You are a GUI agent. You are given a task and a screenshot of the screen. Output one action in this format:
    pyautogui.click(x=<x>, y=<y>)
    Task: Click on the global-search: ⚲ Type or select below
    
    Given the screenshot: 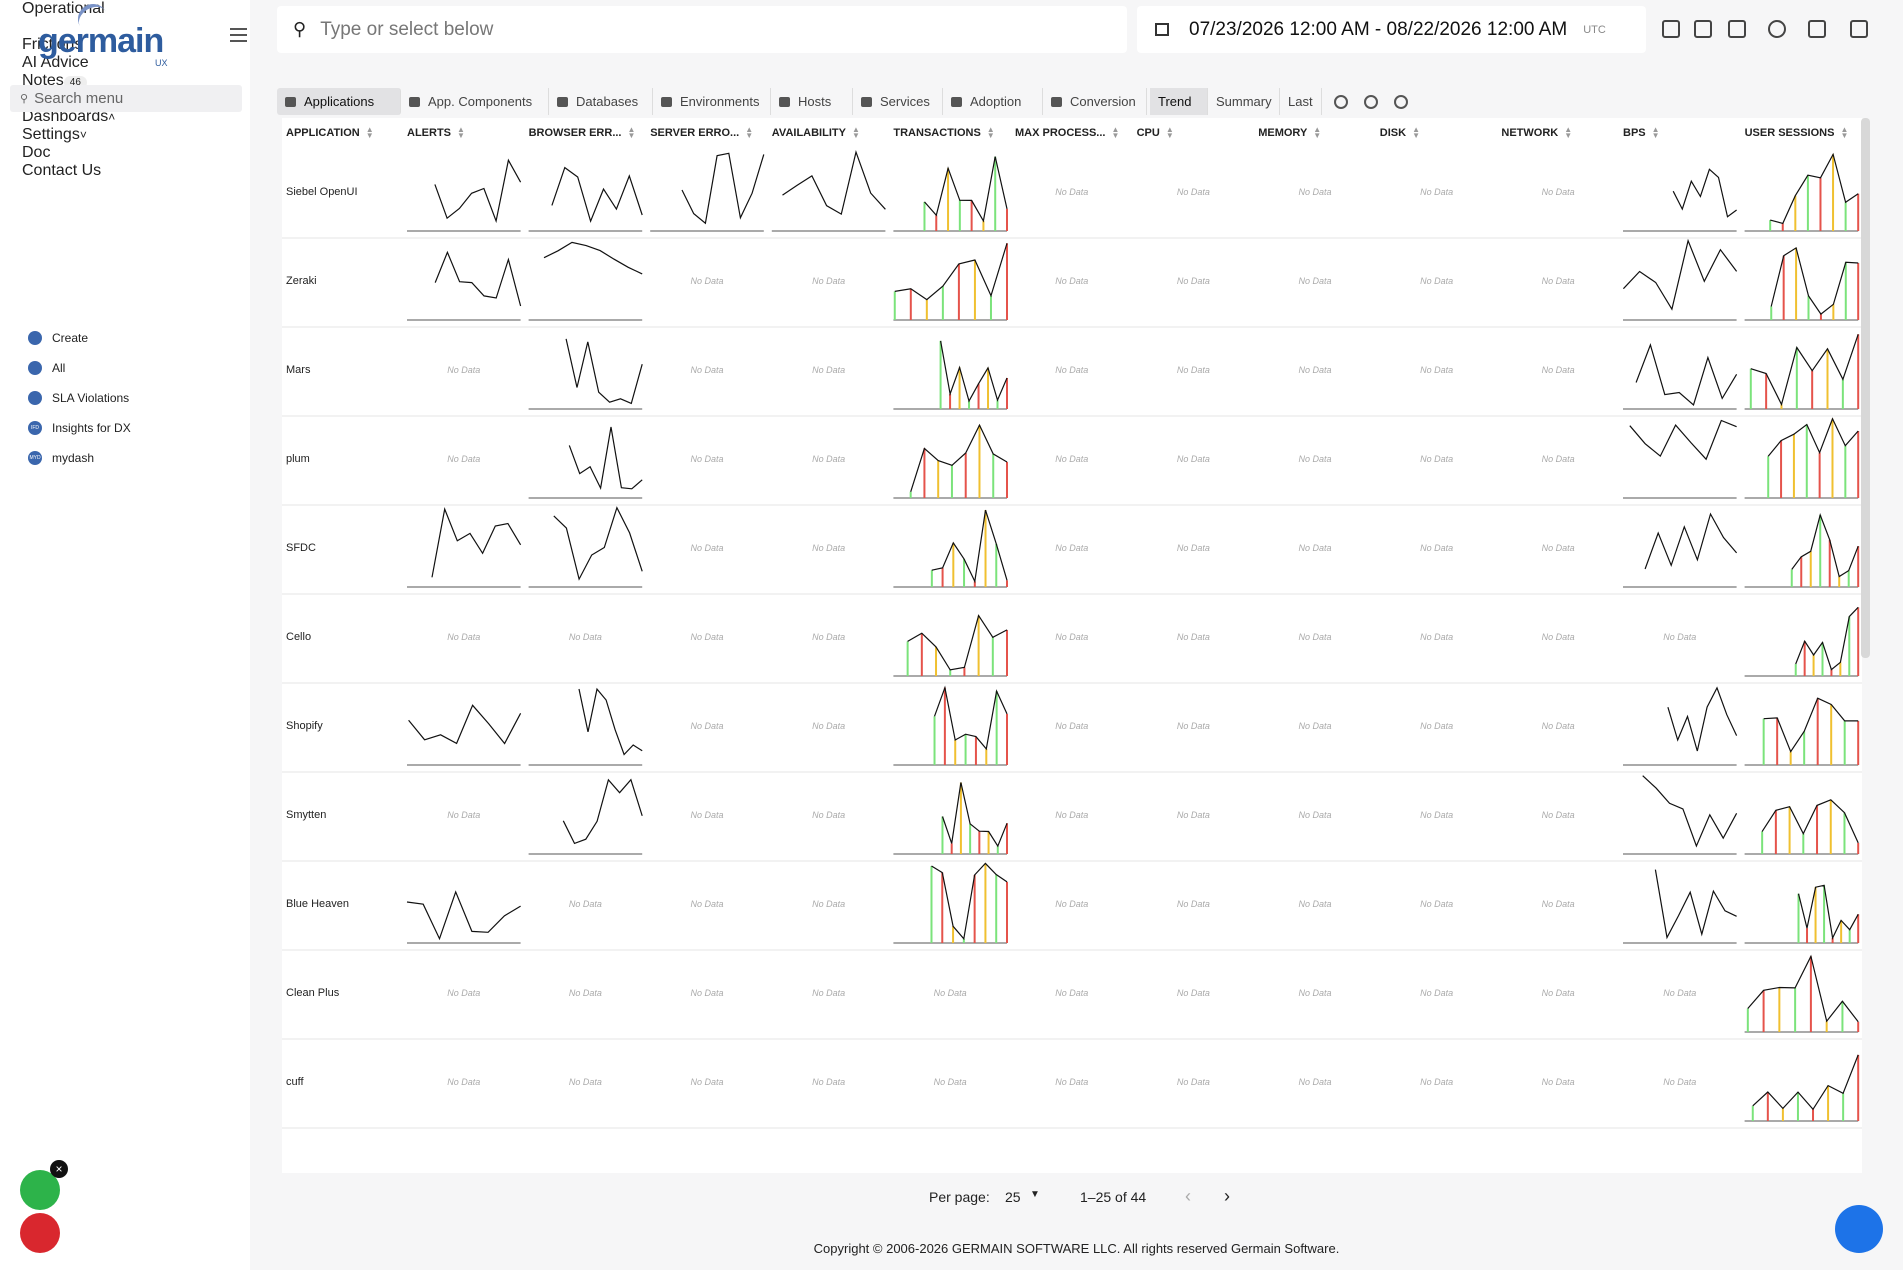 What is the action you would take?
    pyautogui.click(x=702, y=29)
    